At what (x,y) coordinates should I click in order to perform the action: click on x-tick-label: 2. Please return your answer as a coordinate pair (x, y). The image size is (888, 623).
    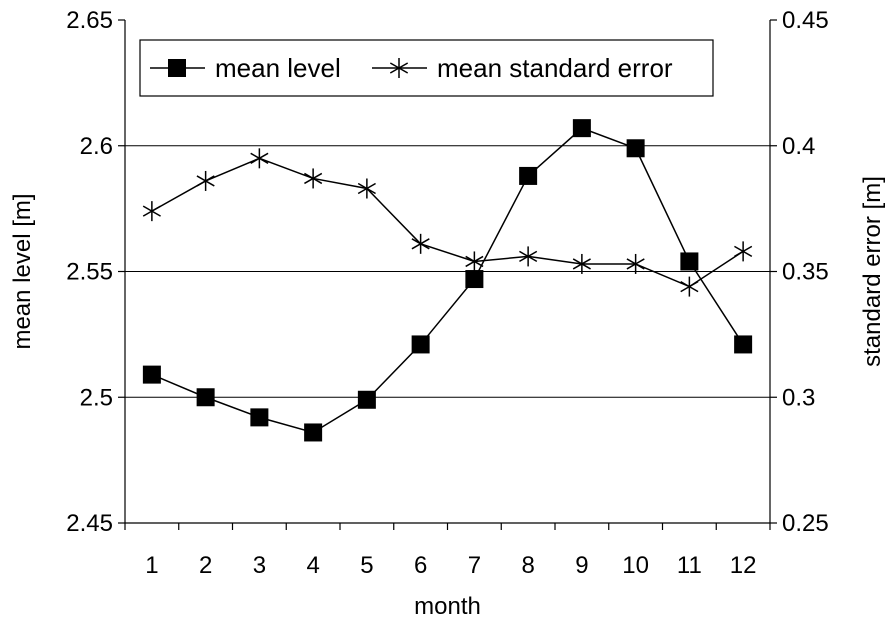
    Looking at the image, I should click on (205, 565).